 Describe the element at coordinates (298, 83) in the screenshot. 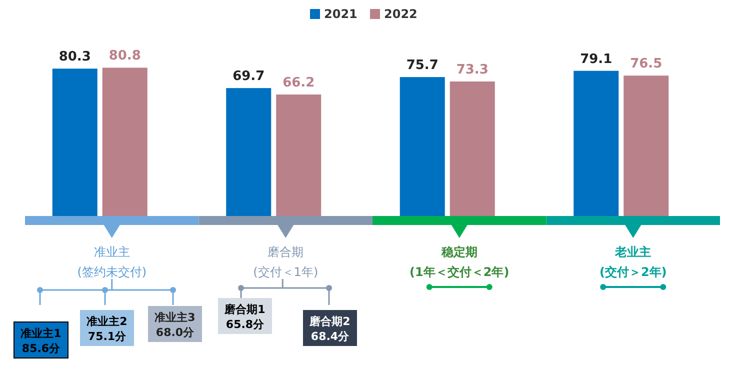

I see `data-label: 66.2` at that location.